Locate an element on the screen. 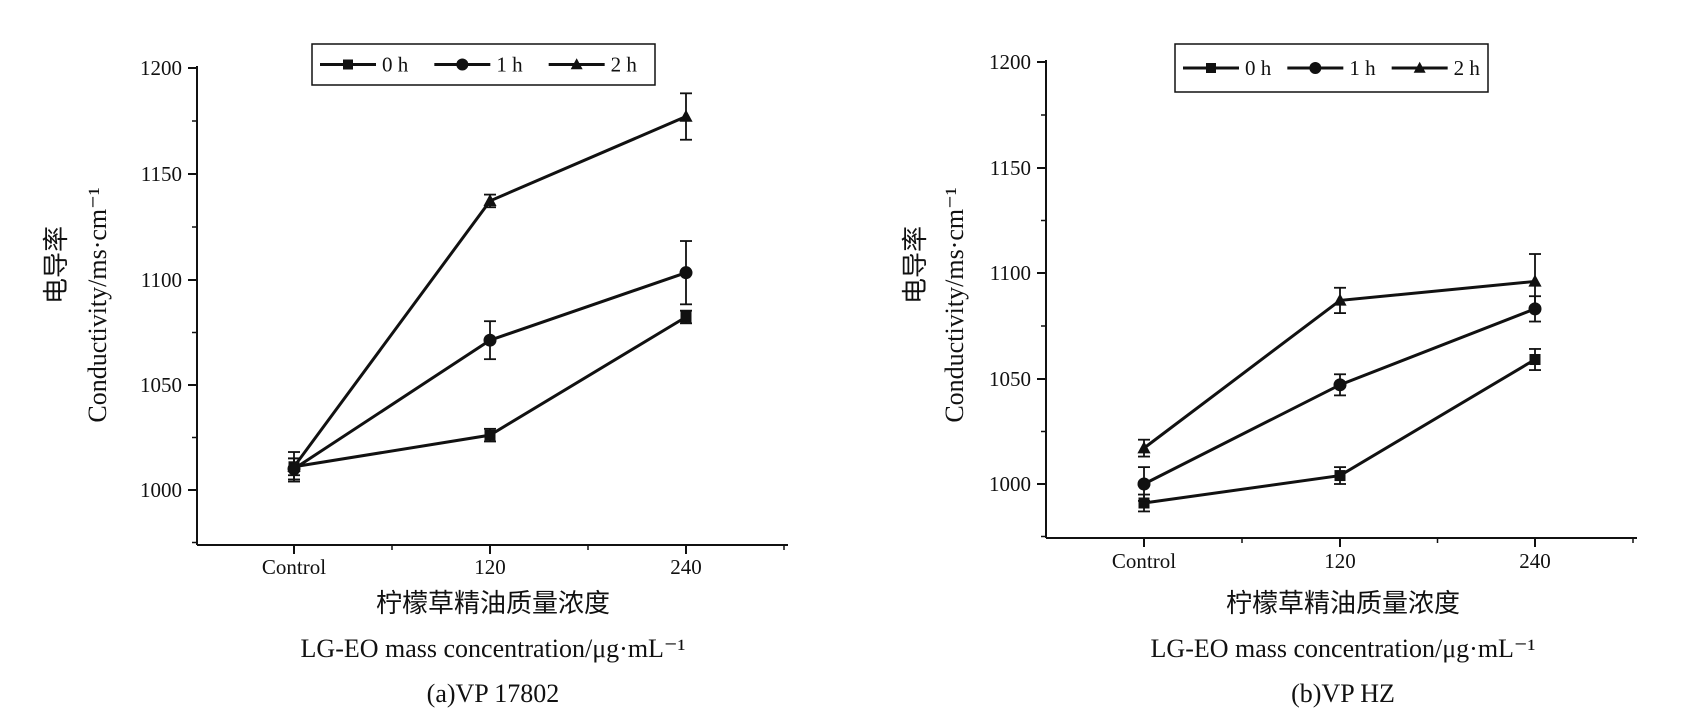 Image resolution: width=1682 pixels, height=716 pixels. panel-caption: (a)VP 17802 is located at coordinates (493, 693).